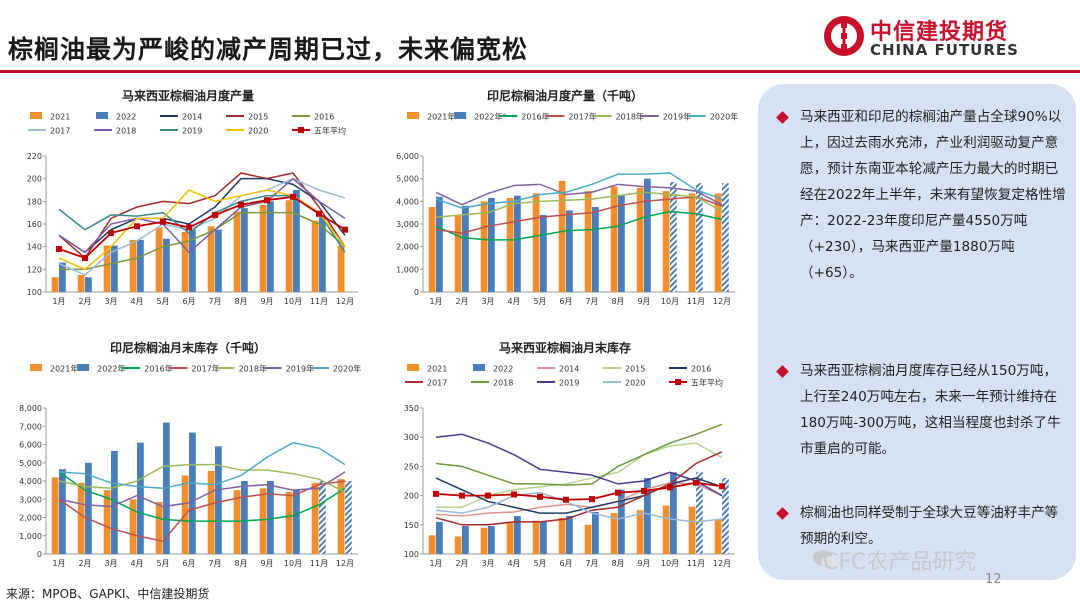 Image resolution: width=1080 pixels, height=608 pixels. Describe the element at coordinates (929, 526) in the screenshot. I see `summary-bullet-text: 棕榈油也同样受制于全球大豆等油籽丰产等预期的利空。` at that location.